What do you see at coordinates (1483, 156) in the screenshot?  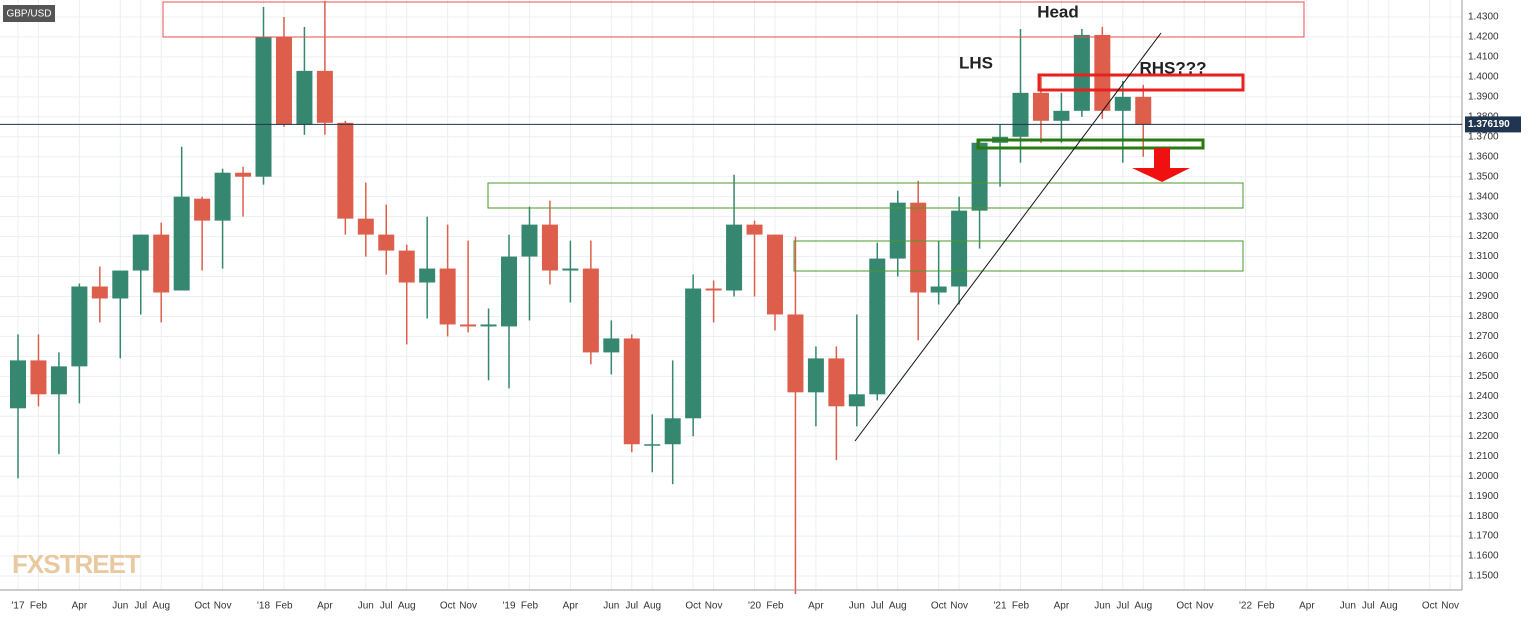 I see `y-tick-label: 1.3600` at bounding box center [1483, 156].